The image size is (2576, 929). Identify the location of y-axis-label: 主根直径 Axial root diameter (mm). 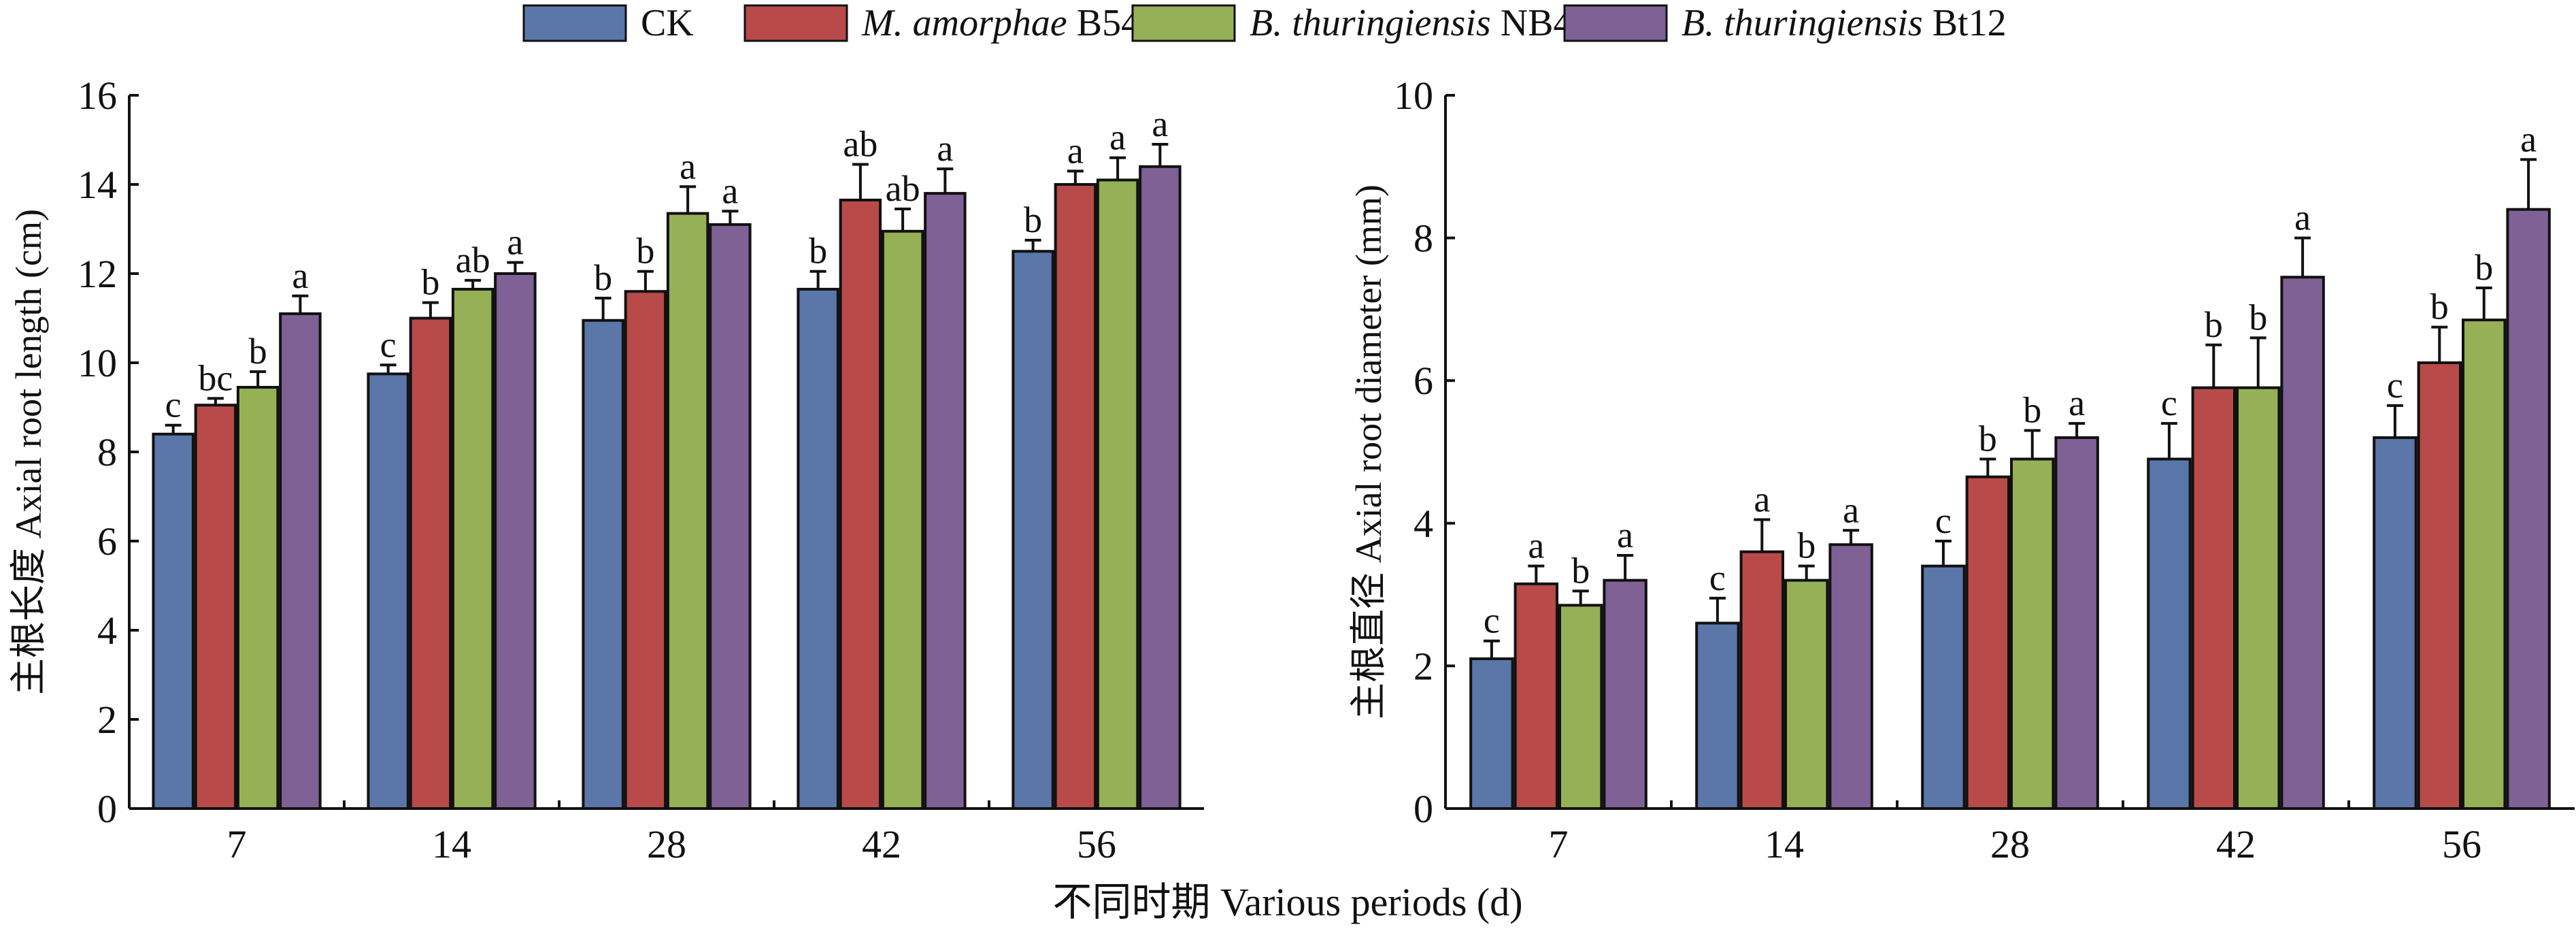
(1368, 452).